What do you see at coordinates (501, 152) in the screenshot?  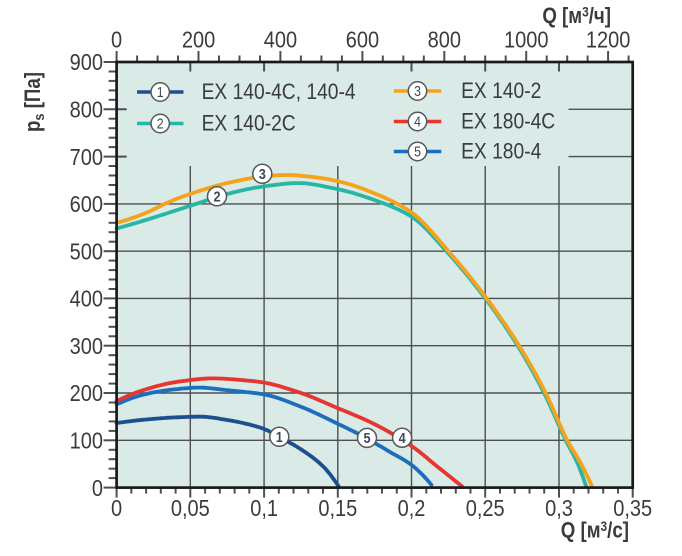 I see `svg-text: EX 180-4` at bounding box center [501, 152].